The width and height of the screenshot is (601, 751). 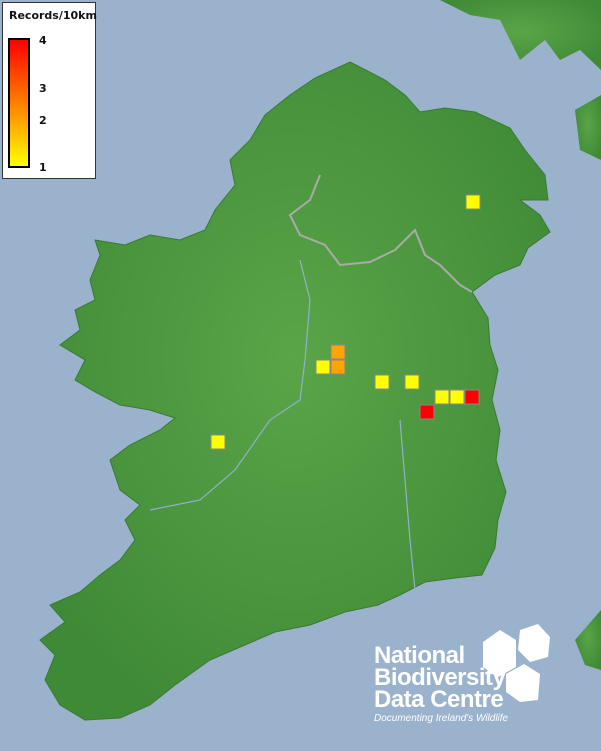 What do you see at coordinates (407, 505) in the screenshot?
I see `barrow-river` at bounding box center [407, 505].